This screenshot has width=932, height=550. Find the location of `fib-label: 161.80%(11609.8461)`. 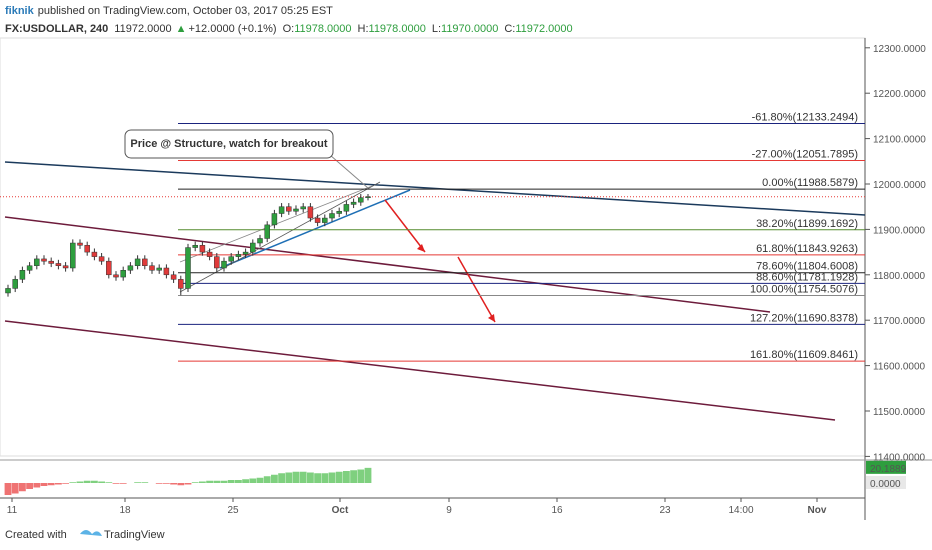

fib-label: 161.80%(11609.8461) is located at coordinates (804, 355).